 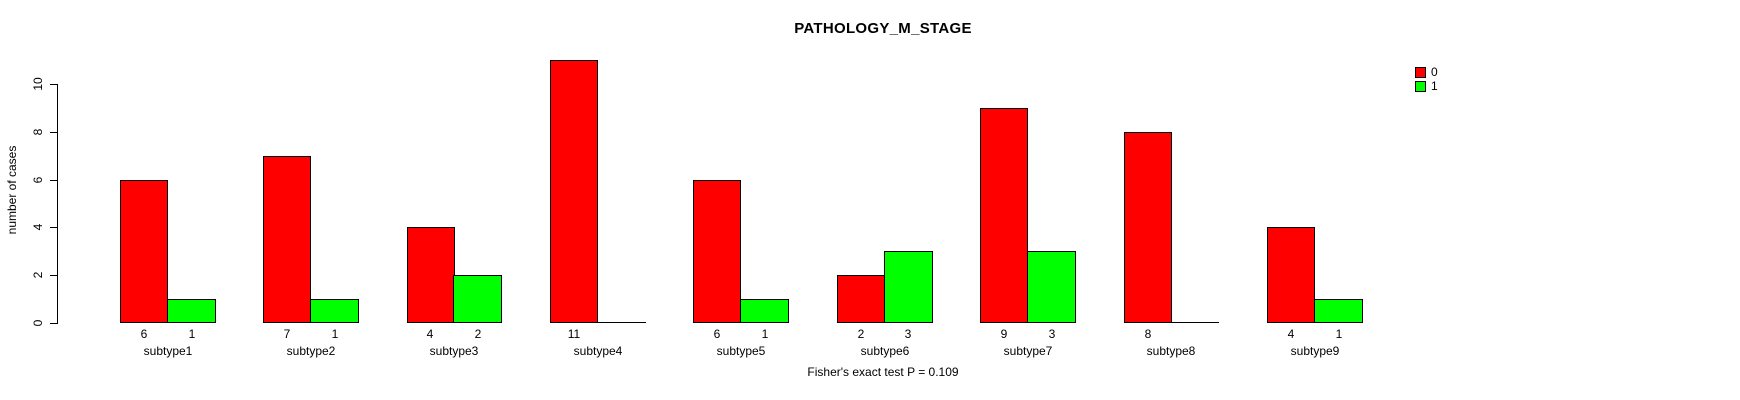 I want to click on bar-subtype2-series1, so click(x=334, y=311).